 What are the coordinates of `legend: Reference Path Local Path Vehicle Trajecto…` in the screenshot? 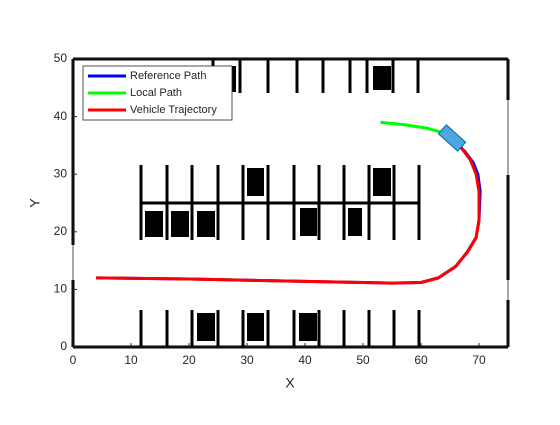 It's located at (157, 93).